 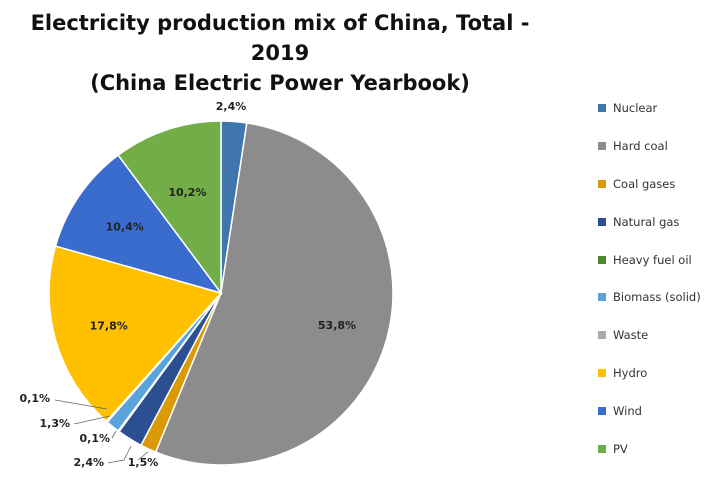 What do you see at coordinates (143, 456) in the screenshot?
I see `leader-line-coal-gases` at bounding box center [143, 456].